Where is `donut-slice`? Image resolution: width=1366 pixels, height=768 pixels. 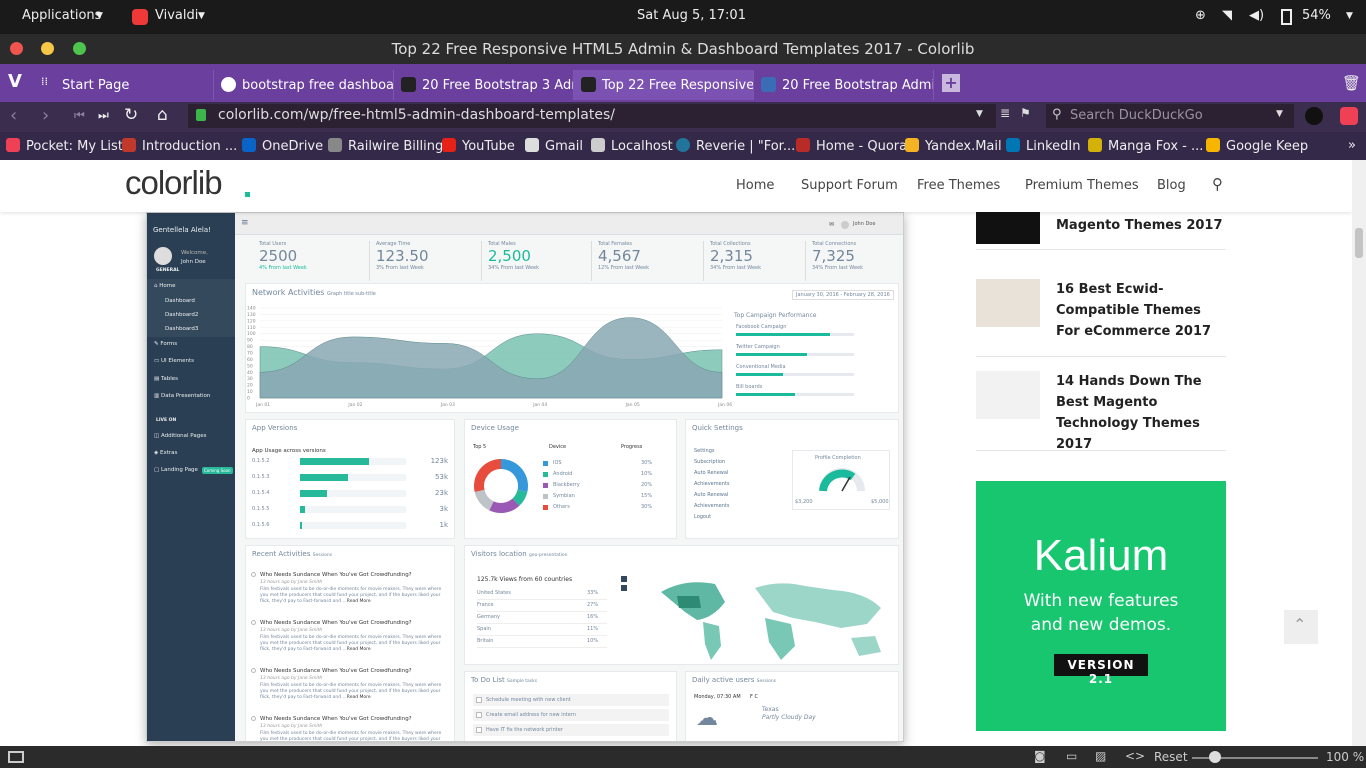 donut-slice is located at coordinates (504, 505).